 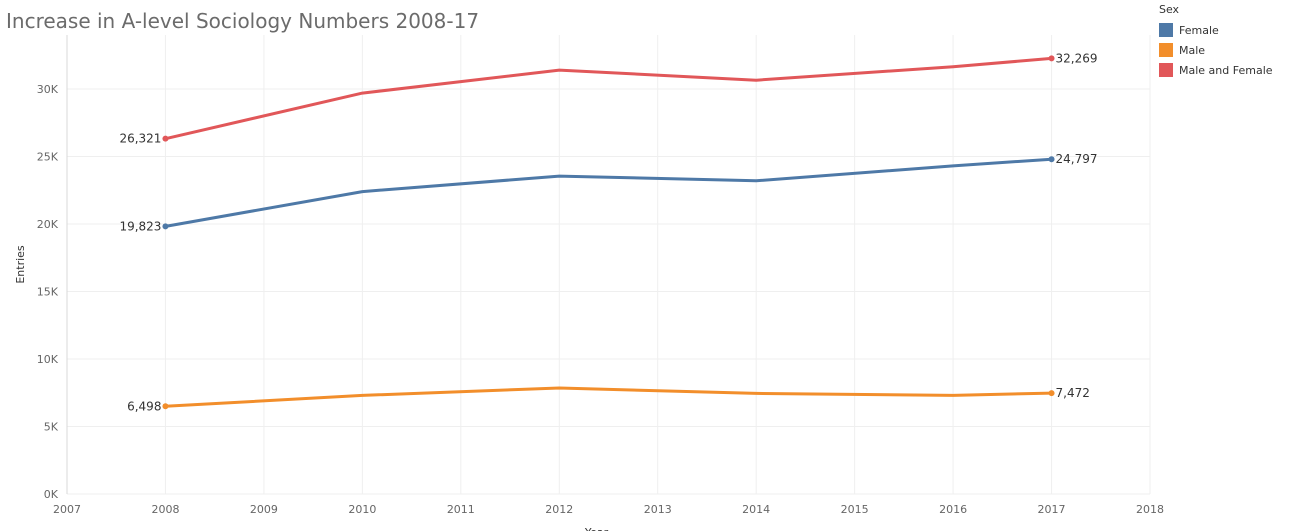 What do you see at coordinates (608, 192) in the screenshot?
I see `series-line-female` at bounding box center [608, 192].